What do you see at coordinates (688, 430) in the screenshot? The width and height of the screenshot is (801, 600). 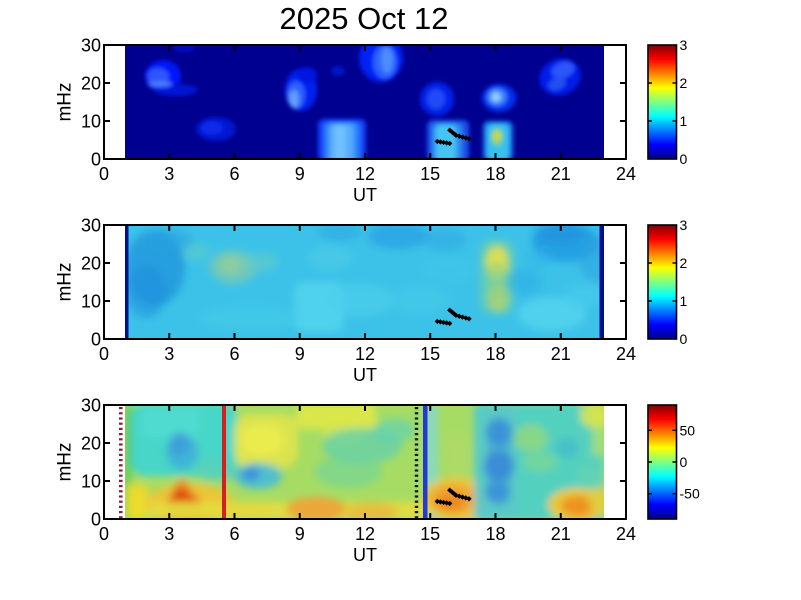 I see `svg-text: 50` at bounding box center [688, 430].